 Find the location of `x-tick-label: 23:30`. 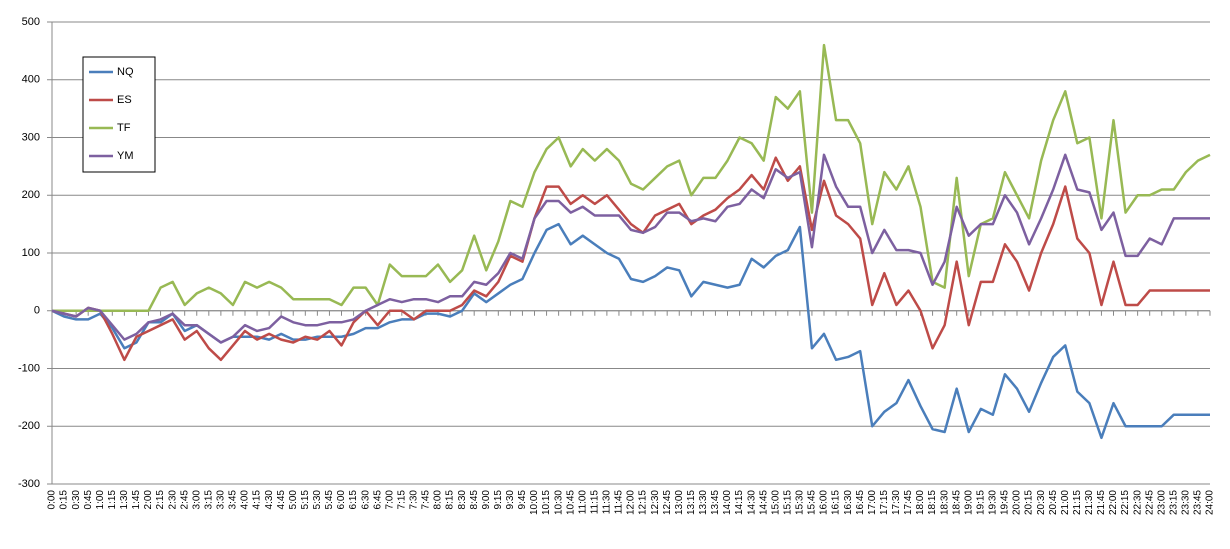

x-tick-label: 23:30 is located at coordinates (1186, 502).